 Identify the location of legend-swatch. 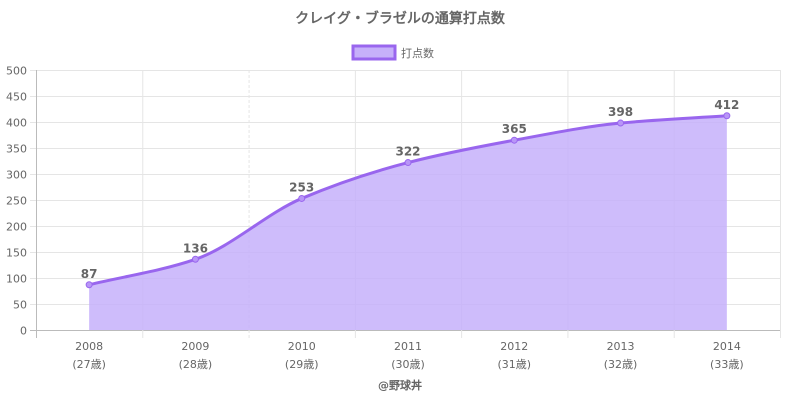
(374, 52).